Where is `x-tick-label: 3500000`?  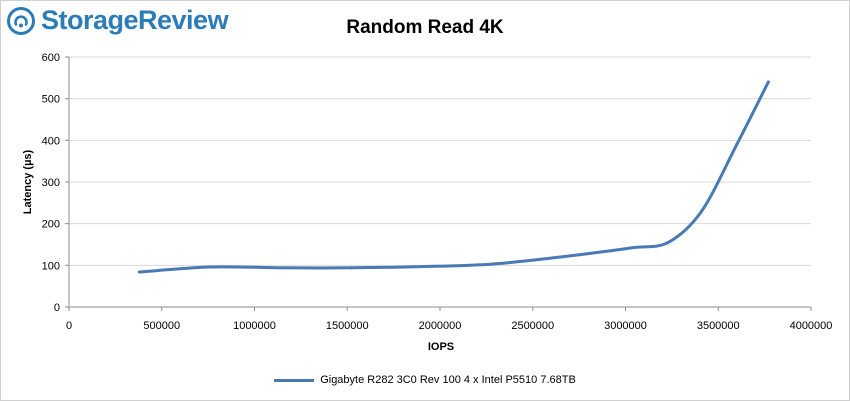 x-tick-label: 3500000 is located at coordinates (718, 326).